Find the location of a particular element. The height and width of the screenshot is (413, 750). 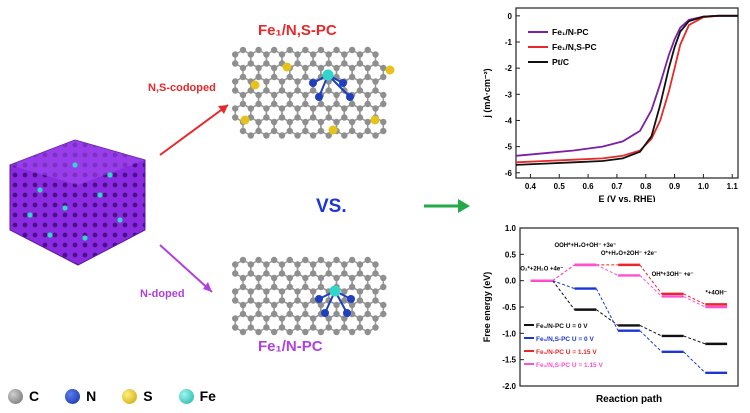

lsv-y-tick-label: -1 is located at coordinates (509, 42).